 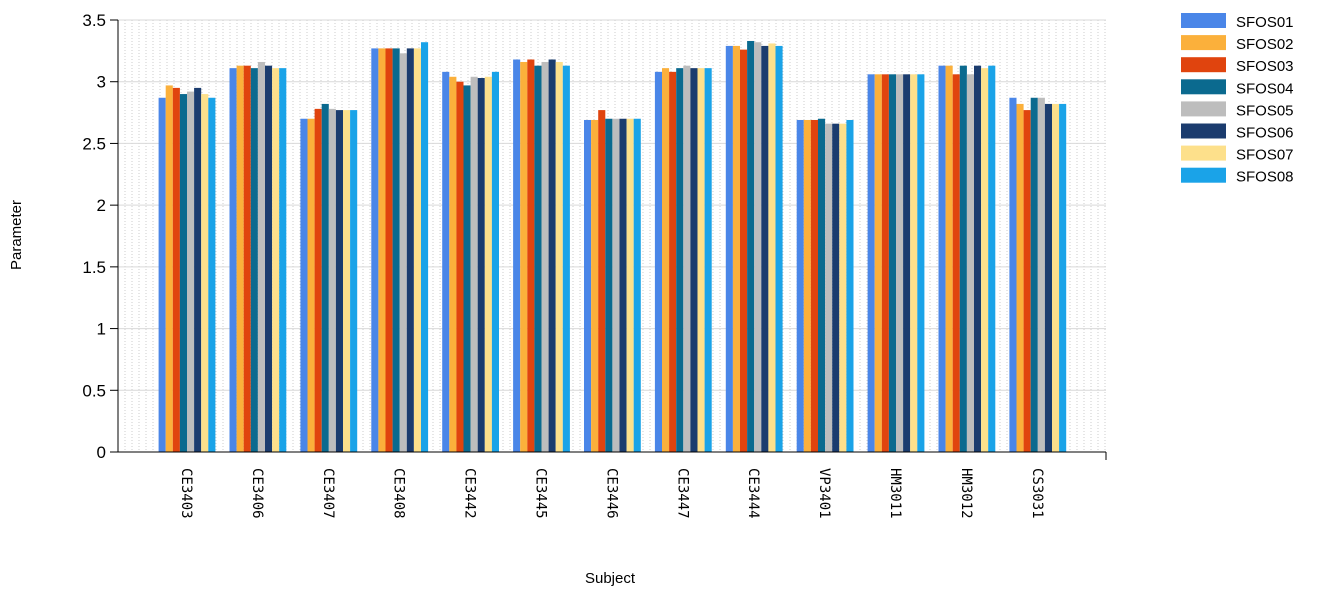 What do you see at coordinates (481, 265) in the screenshot?
I see `bar-sfos06-ce3442` at bounding box center [481, 265].